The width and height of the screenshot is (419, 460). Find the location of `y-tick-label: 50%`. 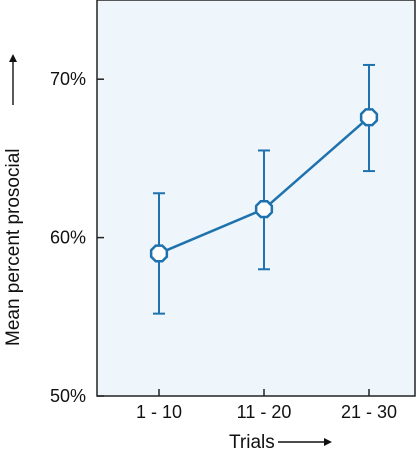

y-tick-label: 50% is located at coordinates (68, 396).